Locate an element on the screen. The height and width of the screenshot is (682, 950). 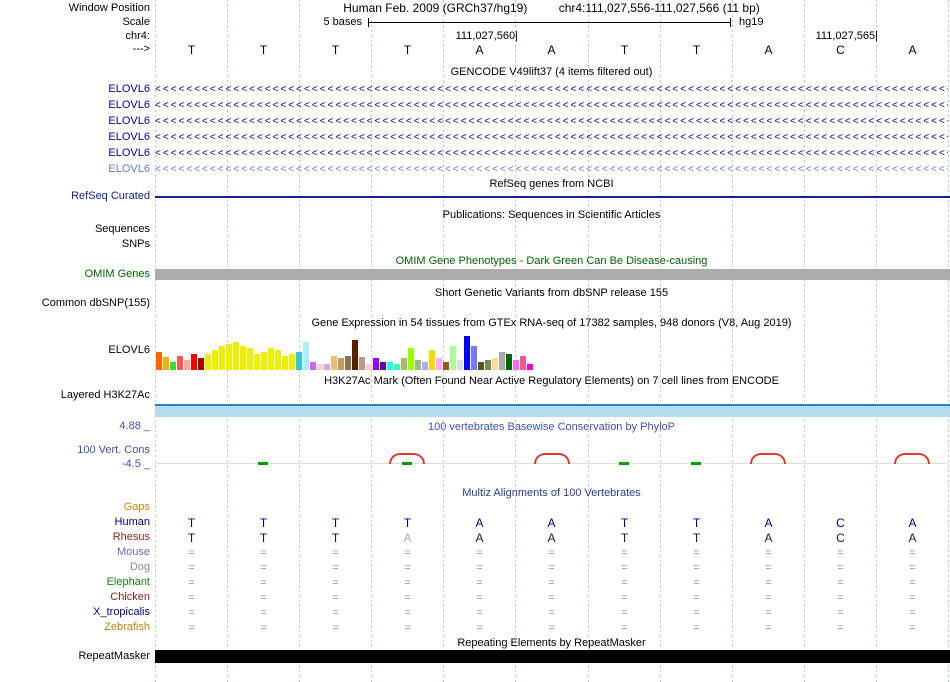
label-cons-track: 100 Vert. Cons is located at coordinates (113, 450).